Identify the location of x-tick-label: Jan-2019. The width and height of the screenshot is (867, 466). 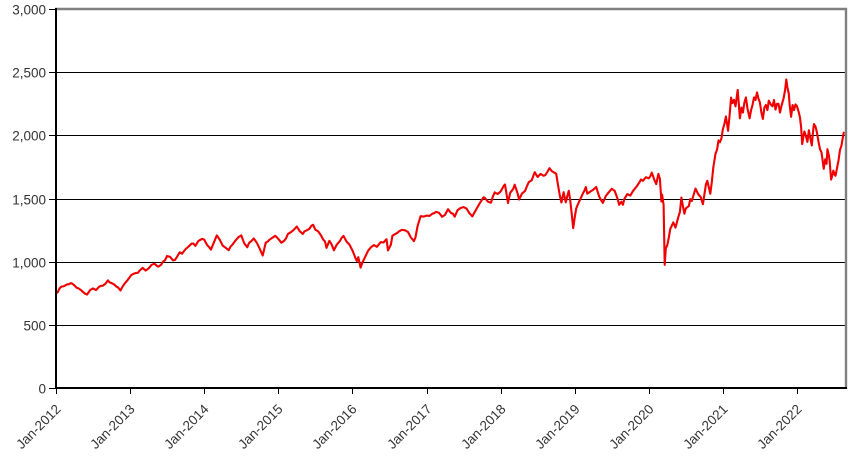
(557, 427).